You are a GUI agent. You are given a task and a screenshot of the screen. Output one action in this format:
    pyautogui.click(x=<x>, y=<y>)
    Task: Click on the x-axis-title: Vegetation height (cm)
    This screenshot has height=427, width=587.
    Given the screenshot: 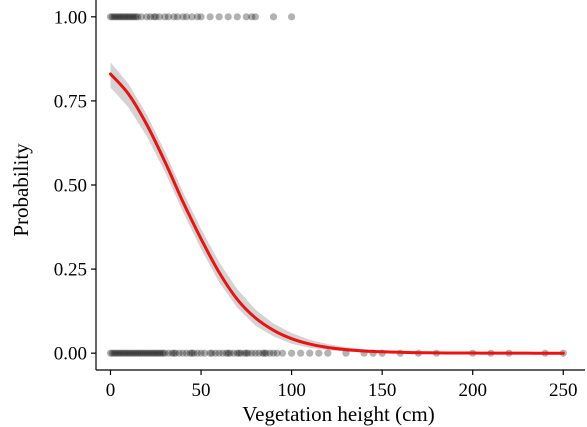 What is the action you would take?
    pyautogui.click(x=338, y=414)
    